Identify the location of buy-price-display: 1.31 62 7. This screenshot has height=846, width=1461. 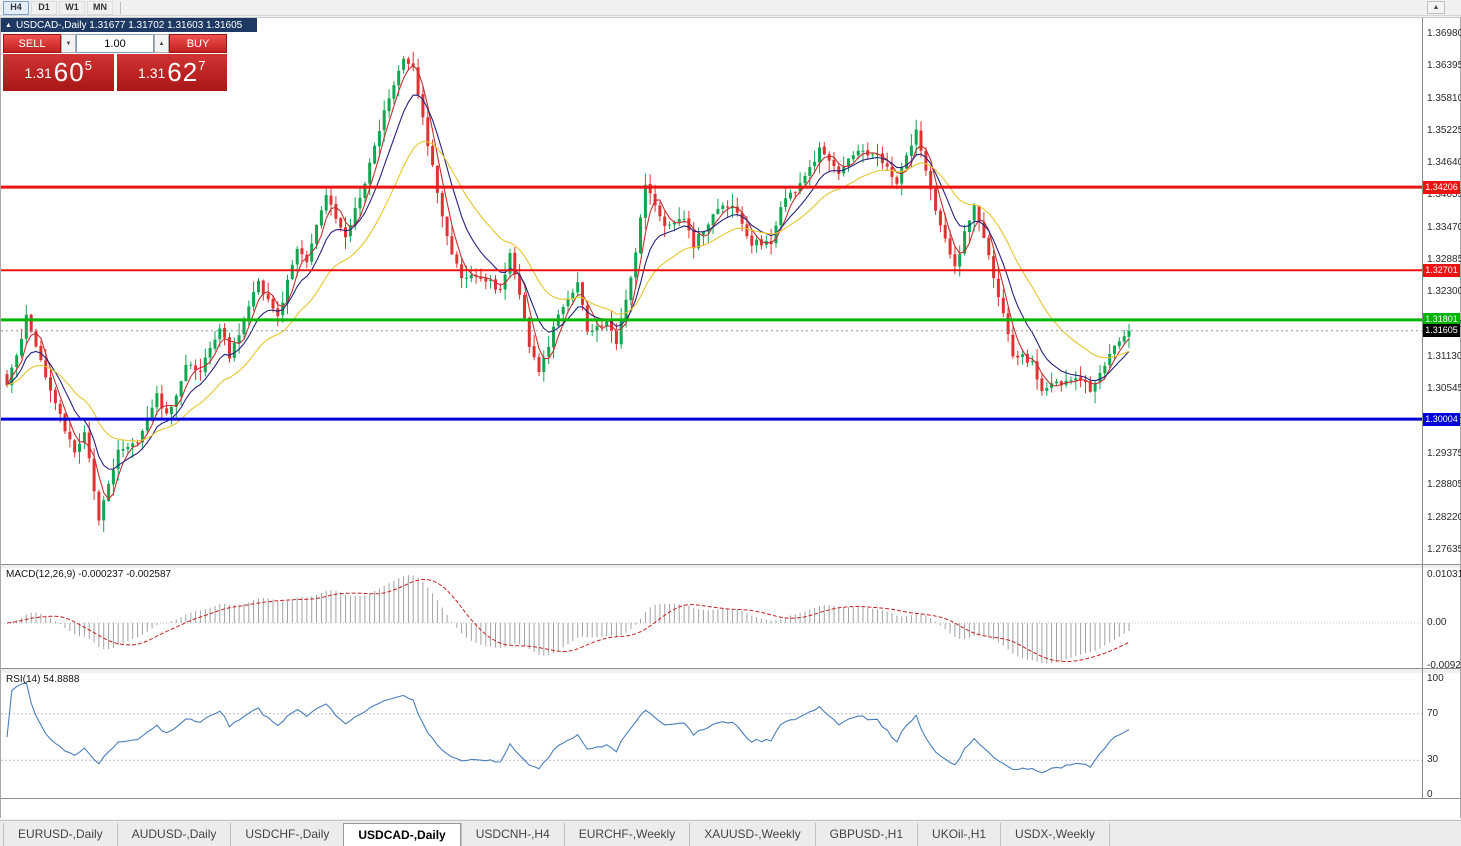
(171, 72).